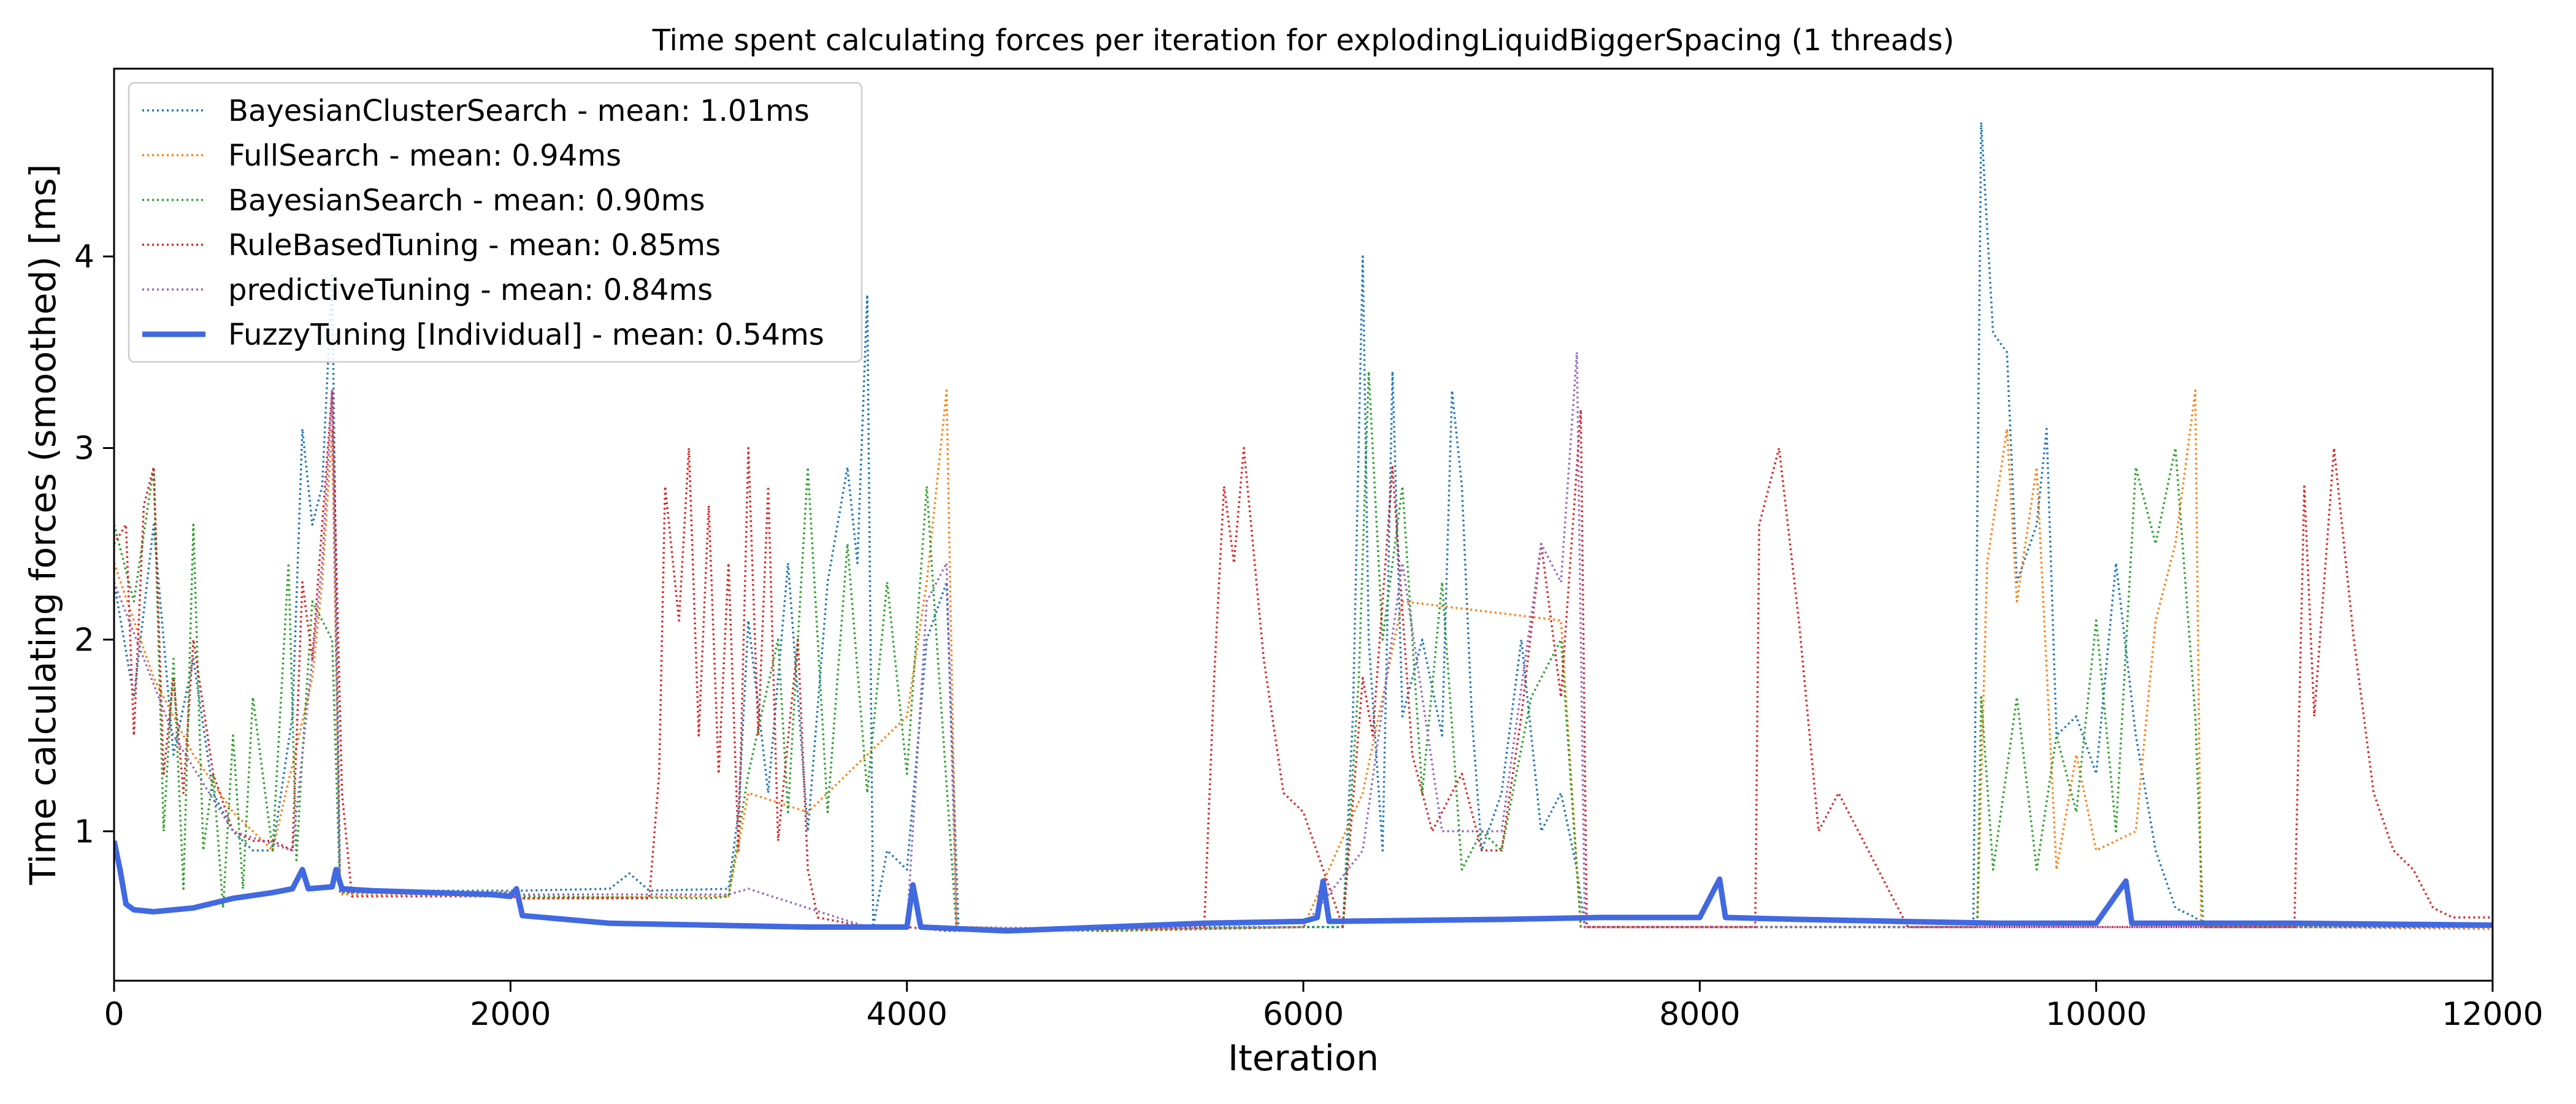 This screenshot has height=1104, width=2576. Describe the element at coordinates (1303, 1014) in the screenshot. I see `x-tick-label: 6000` at that location.